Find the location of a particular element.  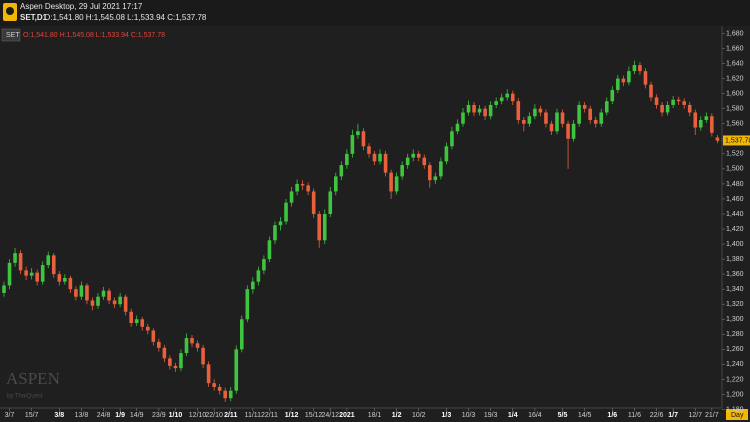

symbol-badge is located at coordinates (11, 35).